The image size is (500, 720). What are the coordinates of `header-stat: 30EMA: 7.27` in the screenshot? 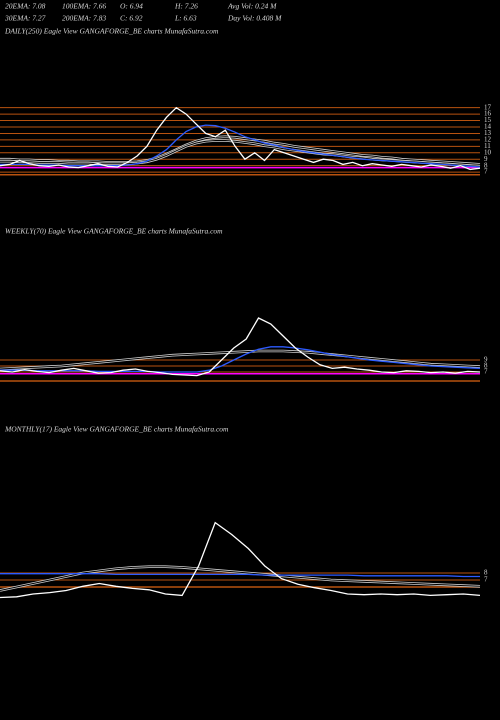 It's located at (25, 18).